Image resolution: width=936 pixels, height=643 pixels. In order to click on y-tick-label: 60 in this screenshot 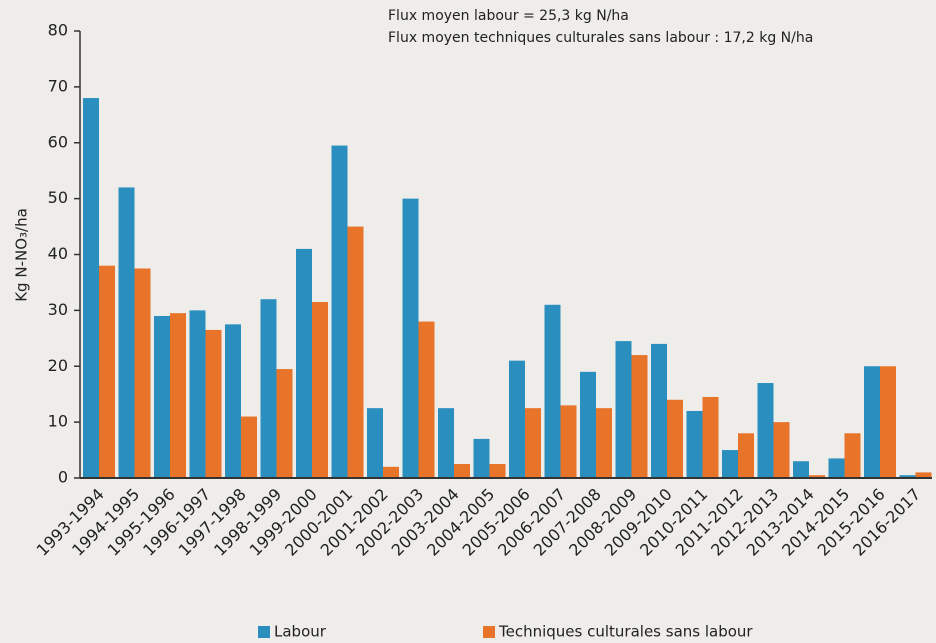, I will do `click(58, 141)`.